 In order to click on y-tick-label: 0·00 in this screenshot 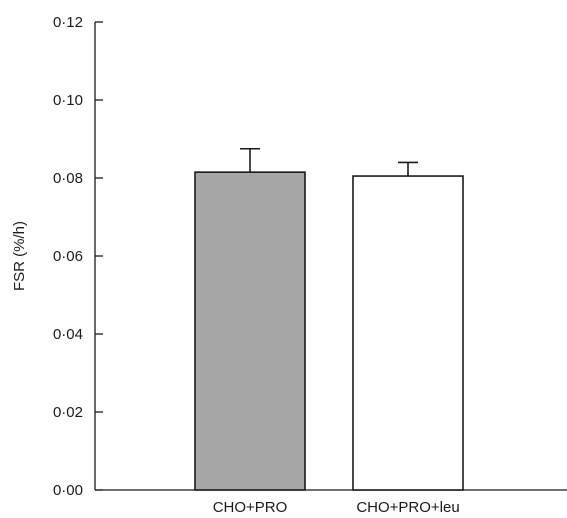, I will do `click(68, 490)`.